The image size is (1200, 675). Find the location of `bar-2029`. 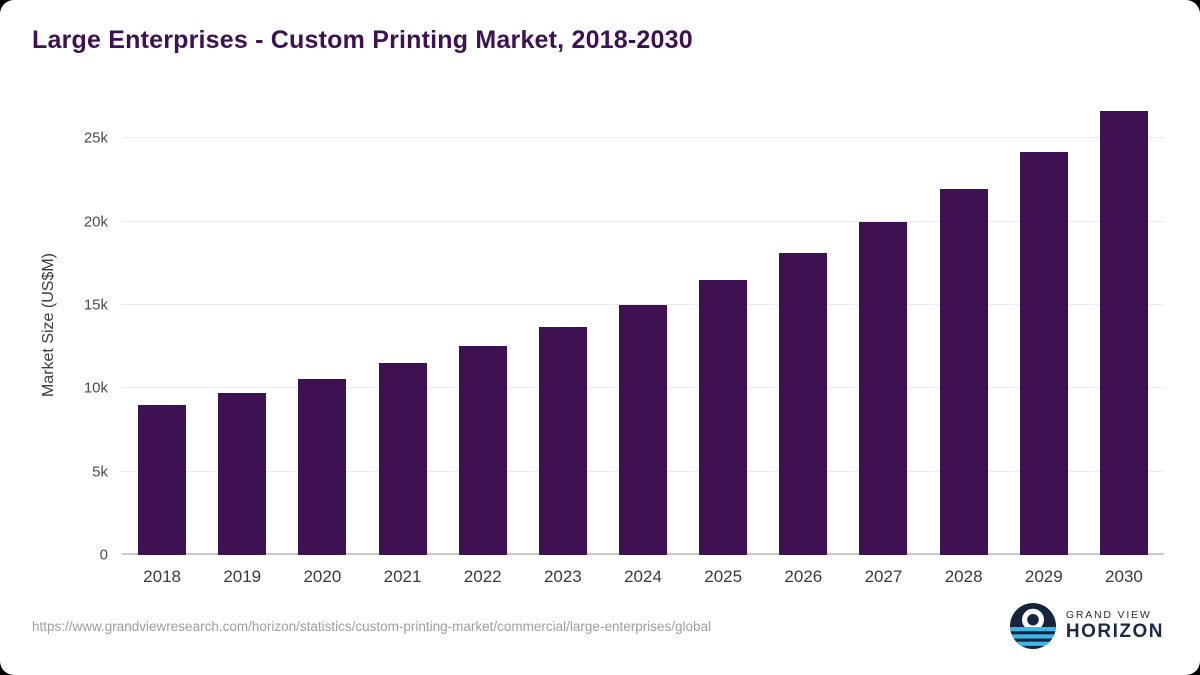

bar-2029 is located at coordinates (1043, 353).